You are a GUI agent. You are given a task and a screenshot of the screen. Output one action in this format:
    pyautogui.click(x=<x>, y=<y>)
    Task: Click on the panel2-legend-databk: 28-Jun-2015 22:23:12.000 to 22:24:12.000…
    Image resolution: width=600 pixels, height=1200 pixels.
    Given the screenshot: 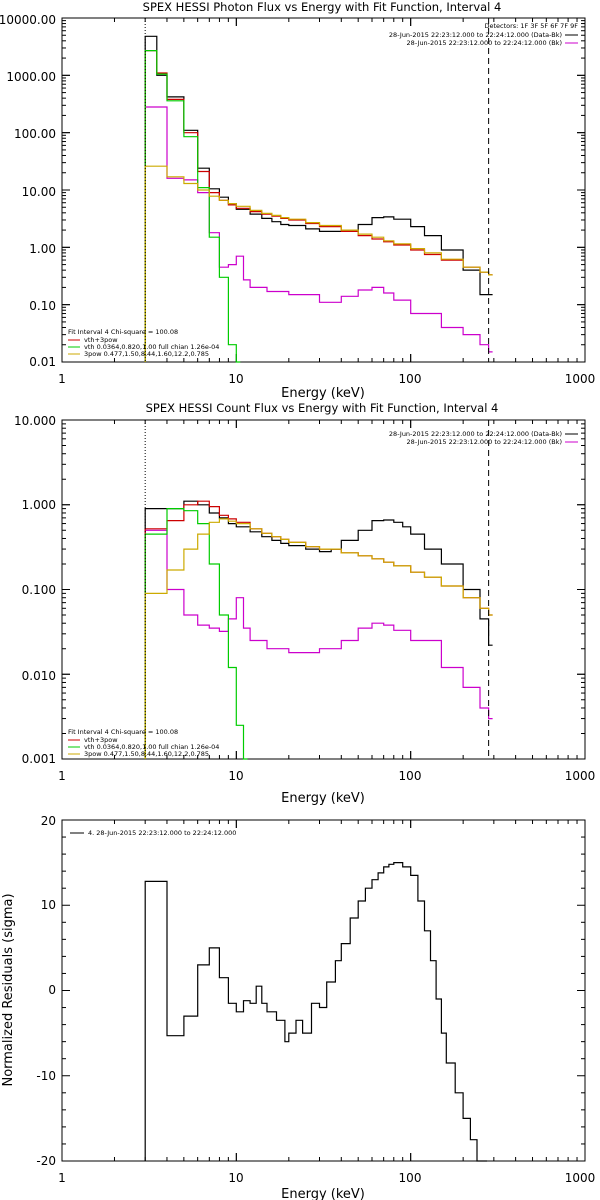 What is the action you would take?
    pyautogui.click(x=475, y=434)
    